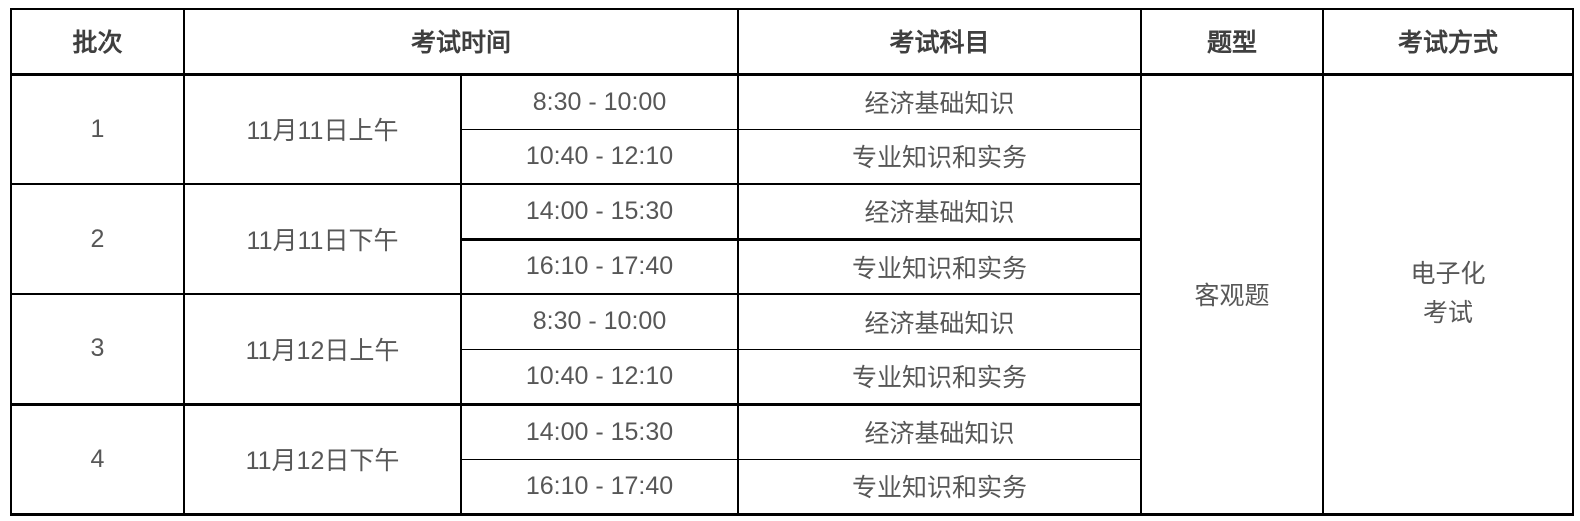 This screenshot has height=521, width=1580. What do you see at coordinates (322, 350) in the screenshot?
I see `exam-date: 11月12日上午` at bounding box center [322, 350].